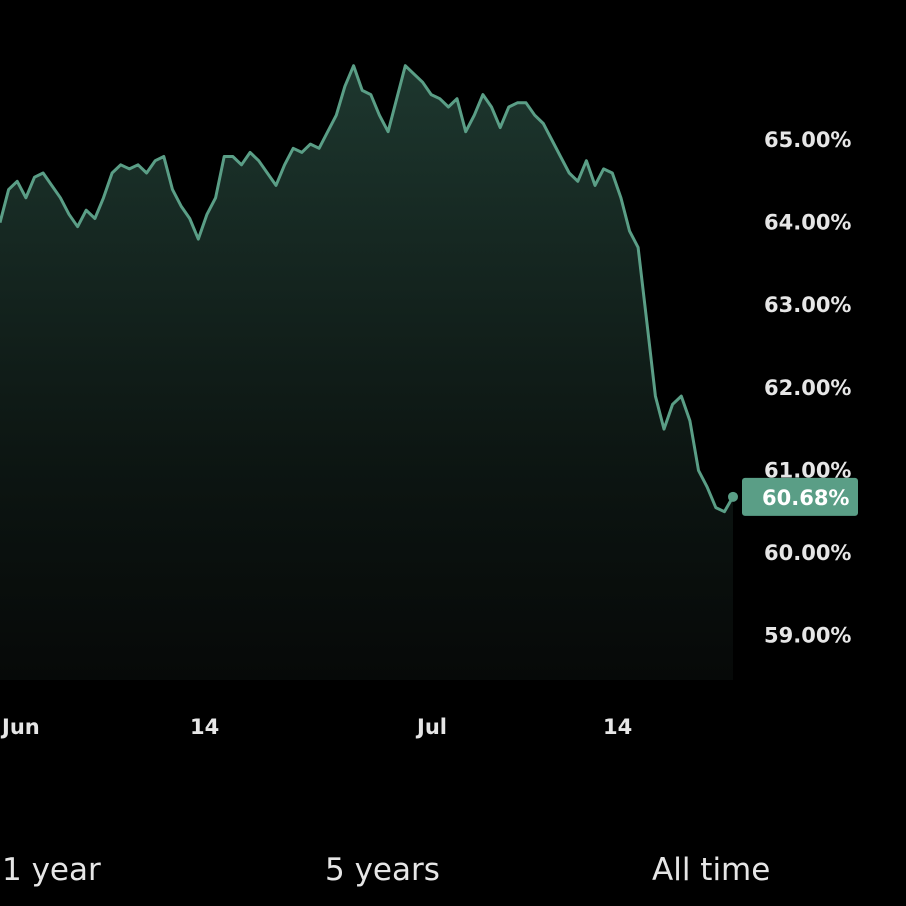 This screenshot has width=906, height=906. I want to click on current-value-label: 60.68%, so click(805, 498).